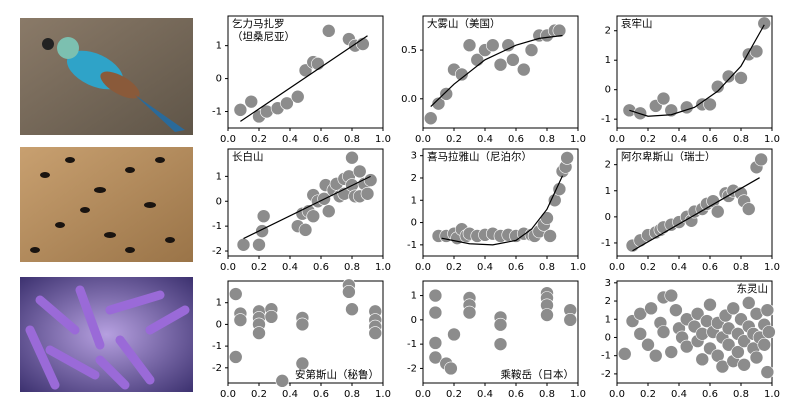 This screenshot has height=411, width=793. What do you see at coordinates (496, 210) in the screenshot?
I see `subplot: -1 0 1 2 3 0.0 0.2 0.4 0.6 0.8 1.0 喜马拉雅山（尼泊尔）` at bounding box center [496, 210].